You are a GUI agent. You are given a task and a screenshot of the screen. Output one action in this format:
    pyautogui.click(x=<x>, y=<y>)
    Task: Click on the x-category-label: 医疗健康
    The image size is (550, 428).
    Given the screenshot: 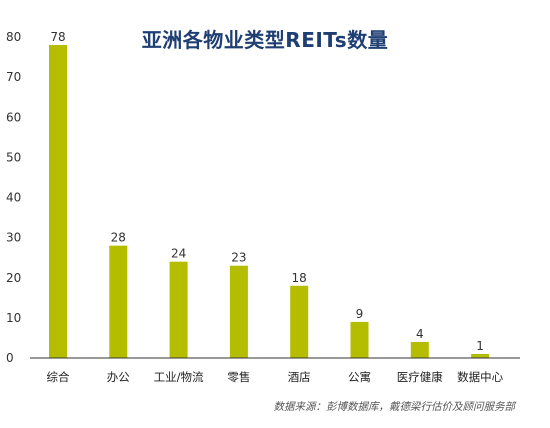 What is the action you would take?
    pyautogui.click(x=420, y=377)
    